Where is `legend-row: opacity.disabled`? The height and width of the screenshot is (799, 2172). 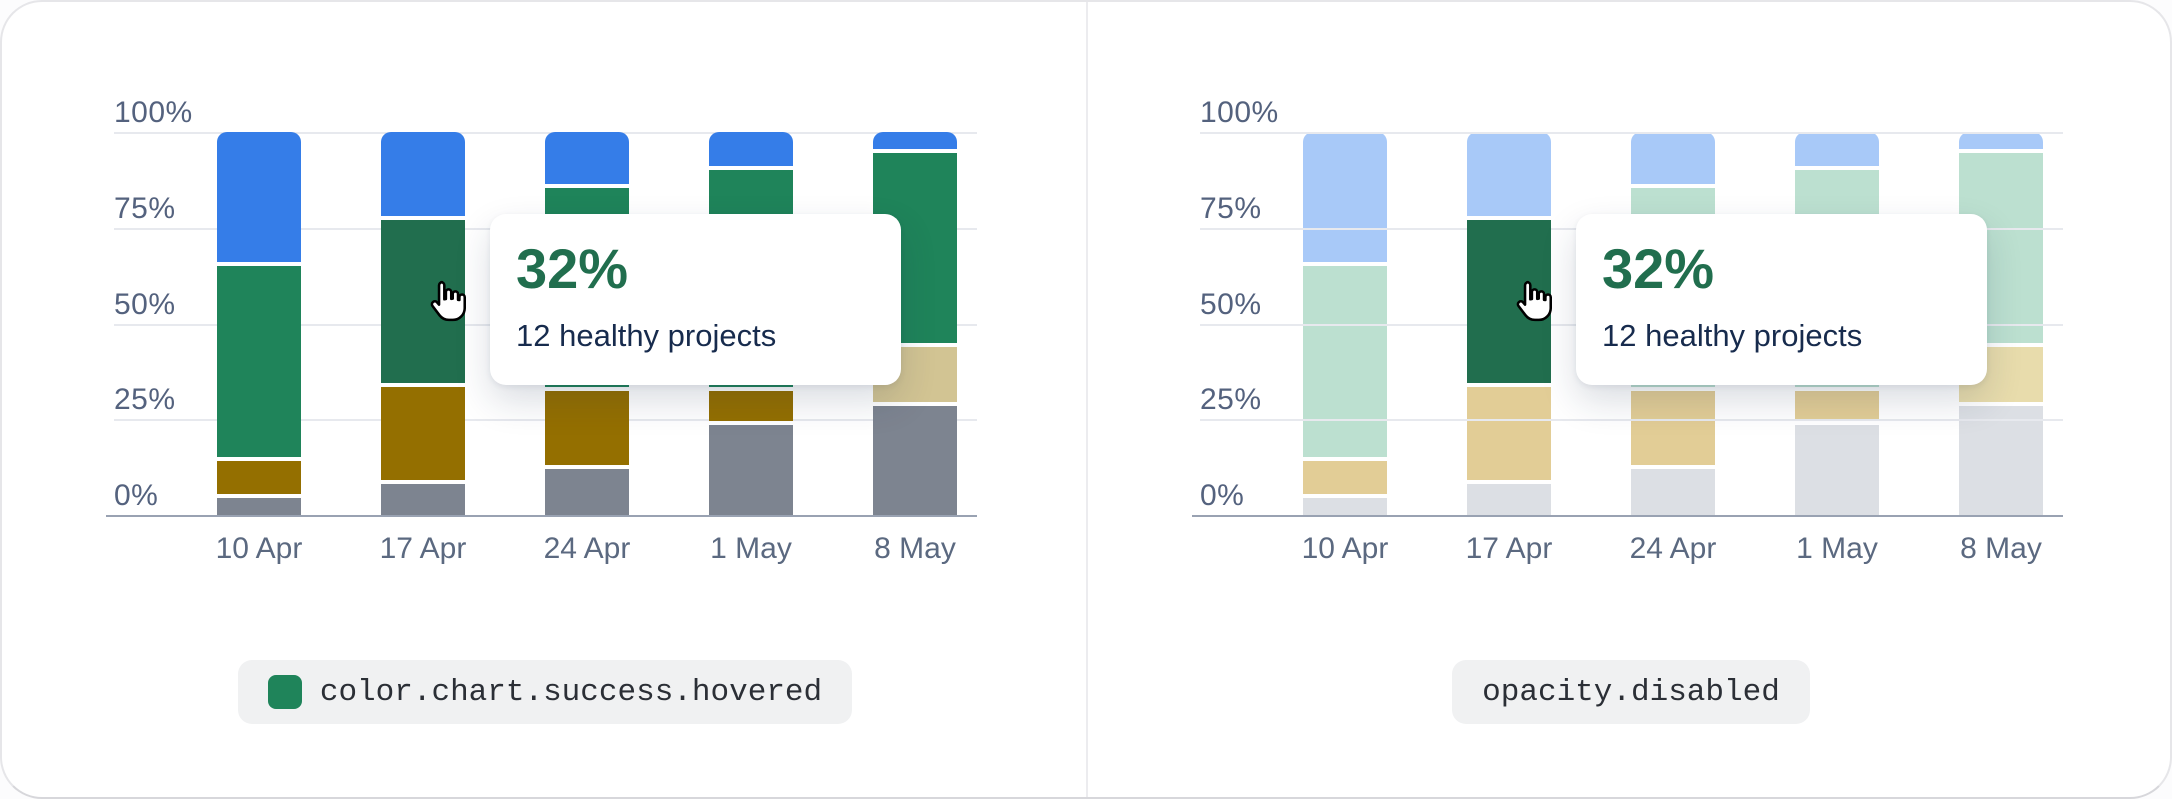
legend-row: opacity.disabled is located at coordinates (1629, 692).